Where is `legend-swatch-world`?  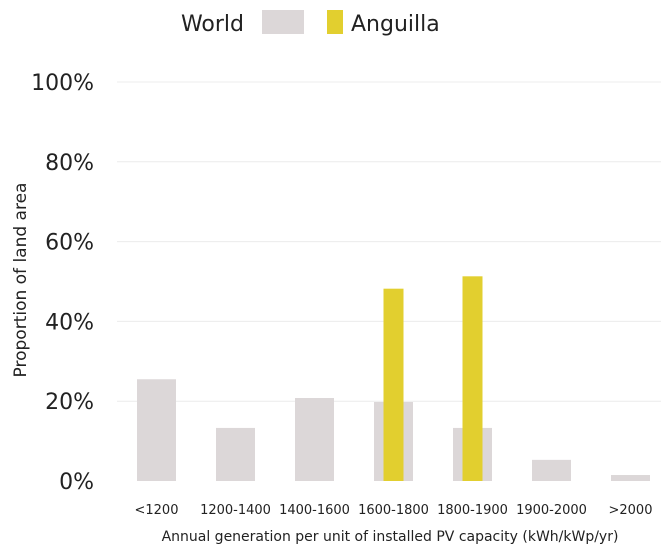
legend-swatch-world is located at coordinates (283, 22).